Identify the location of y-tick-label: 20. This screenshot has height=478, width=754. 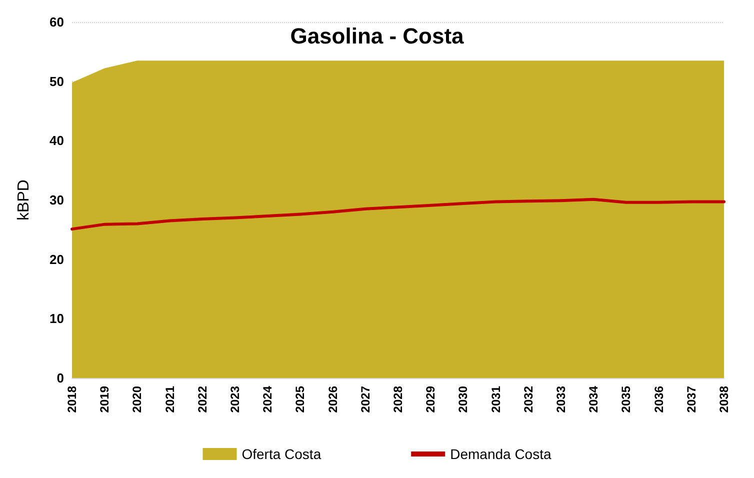
(57, 259).